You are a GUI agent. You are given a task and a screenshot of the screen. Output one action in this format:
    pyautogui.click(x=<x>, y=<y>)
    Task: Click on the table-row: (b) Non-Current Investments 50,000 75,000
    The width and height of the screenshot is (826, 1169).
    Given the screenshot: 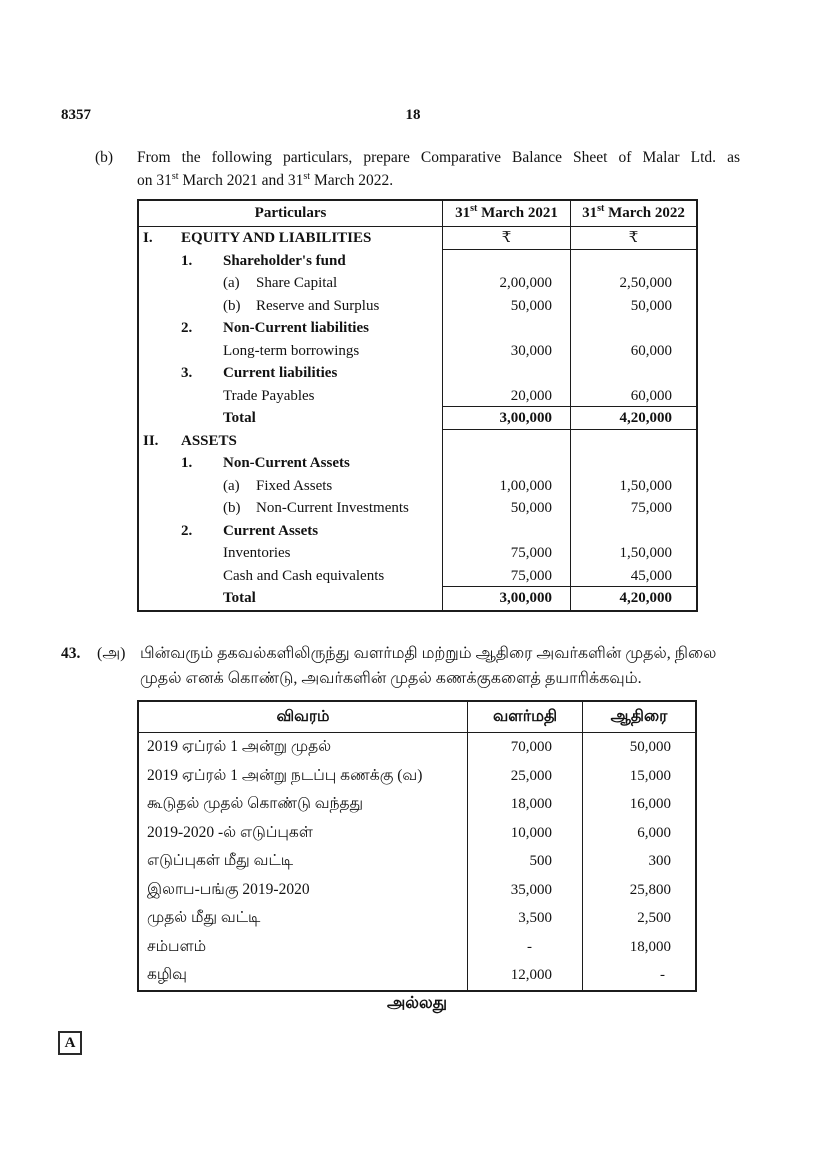 What is the action you would take?
    pyautogui.click(x=417, y=508)
    